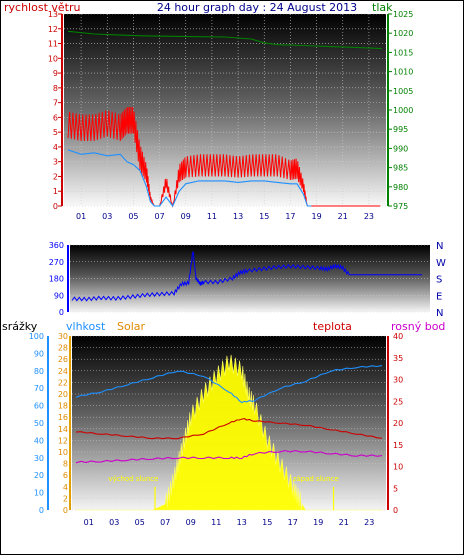 The image size is (464, 555). What do you see at coordinates (403, 91) in the screenshot?
I see `tick-label-pressure: 1005` at bounding box center [403, 91].